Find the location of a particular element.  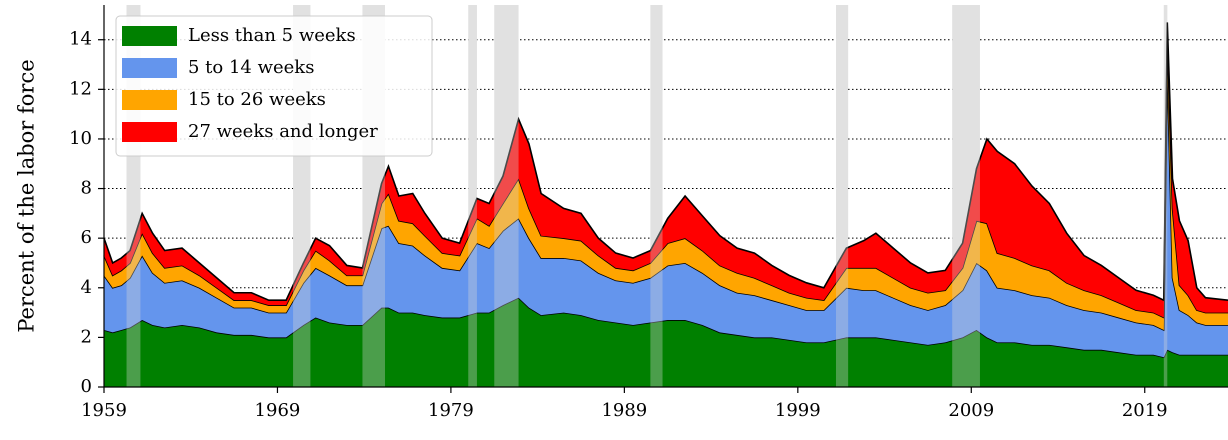

y-tick-label: 12 is located at coordinates (80, 88).